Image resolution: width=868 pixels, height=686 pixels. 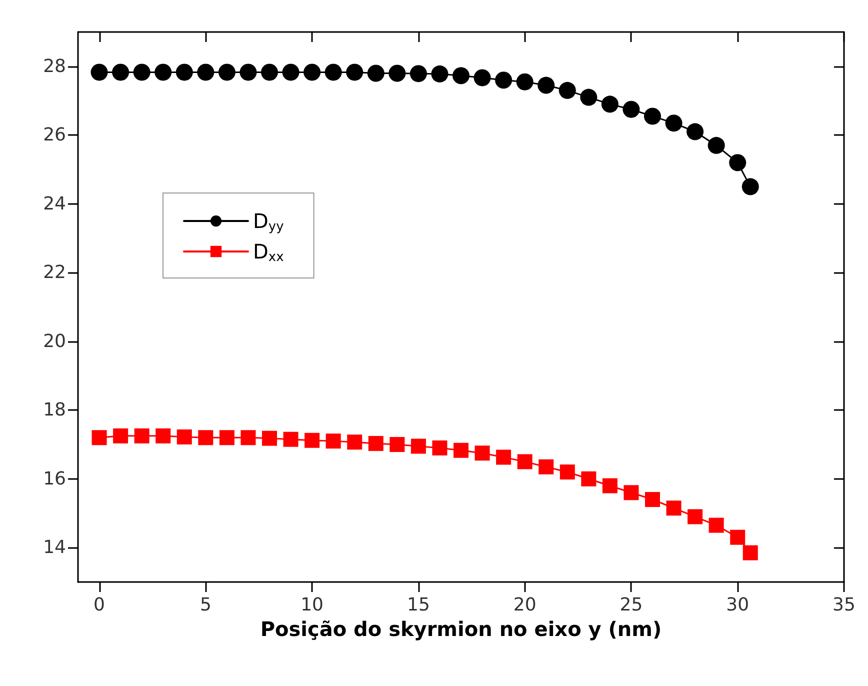 What do you see at coordinates (54, 273) in the screenshot?
I see `y-tick-label: 22` at bounding box center [54, 273].